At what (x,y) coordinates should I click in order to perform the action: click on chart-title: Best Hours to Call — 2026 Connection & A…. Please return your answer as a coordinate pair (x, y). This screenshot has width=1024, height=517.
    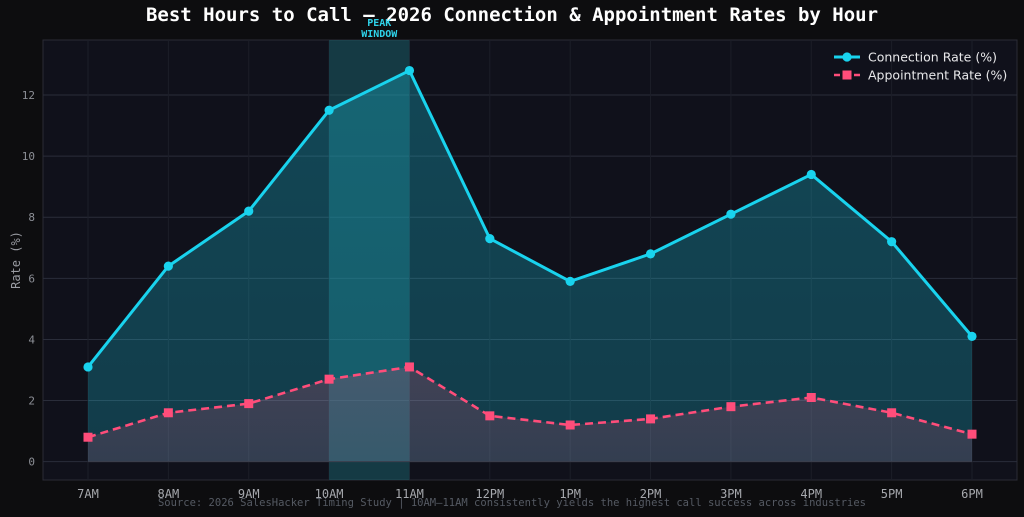
    Looking at the image, I should click on (512, 15).